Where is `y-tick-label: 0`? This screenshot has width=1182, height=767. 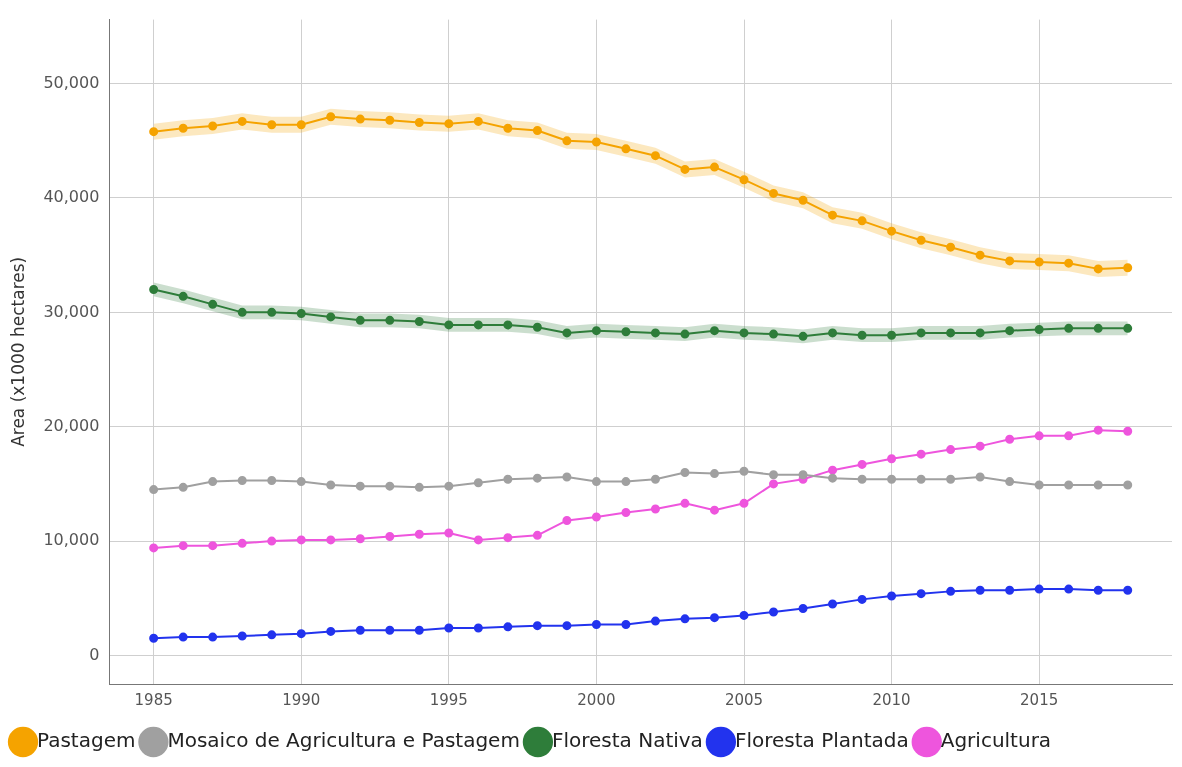
y-tick-label: 0 is located at coordinates (94, 654).